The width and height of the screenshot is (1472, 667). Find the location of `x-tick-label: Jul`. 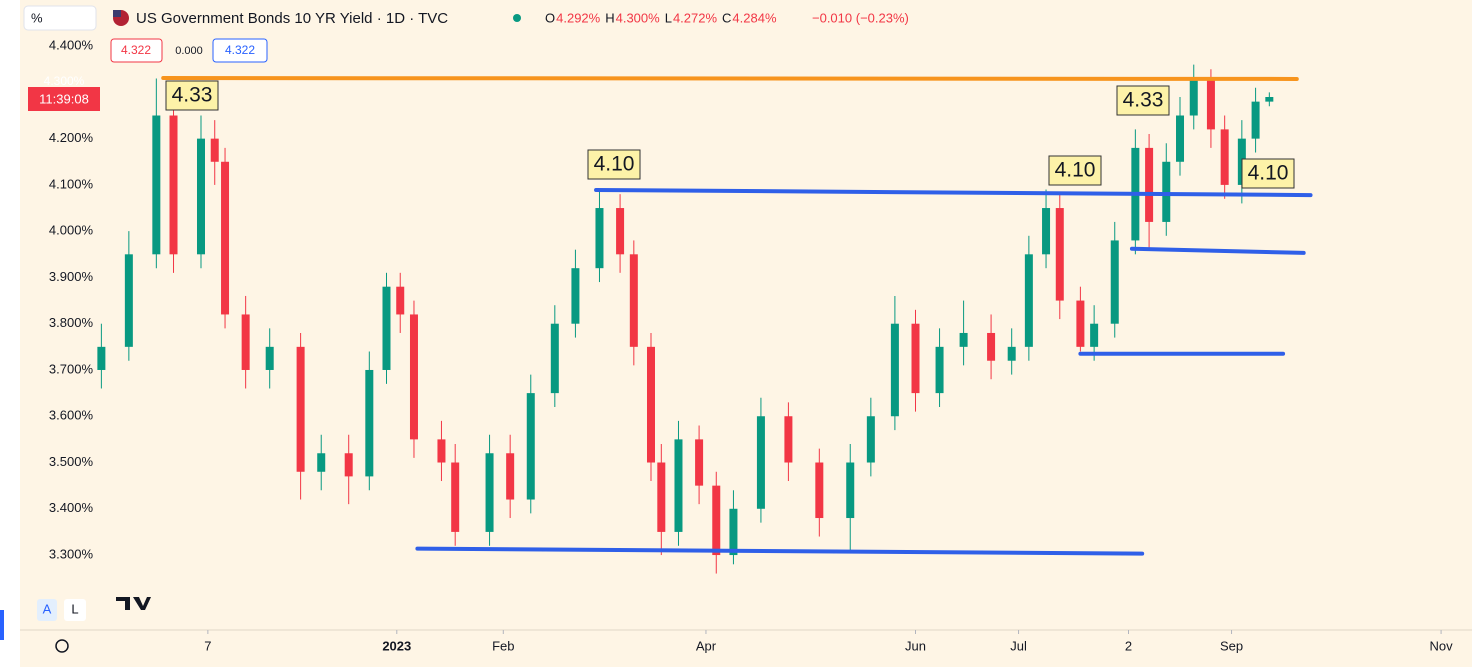

x-tick-label: Jul is located at coordinates (1018, 645).